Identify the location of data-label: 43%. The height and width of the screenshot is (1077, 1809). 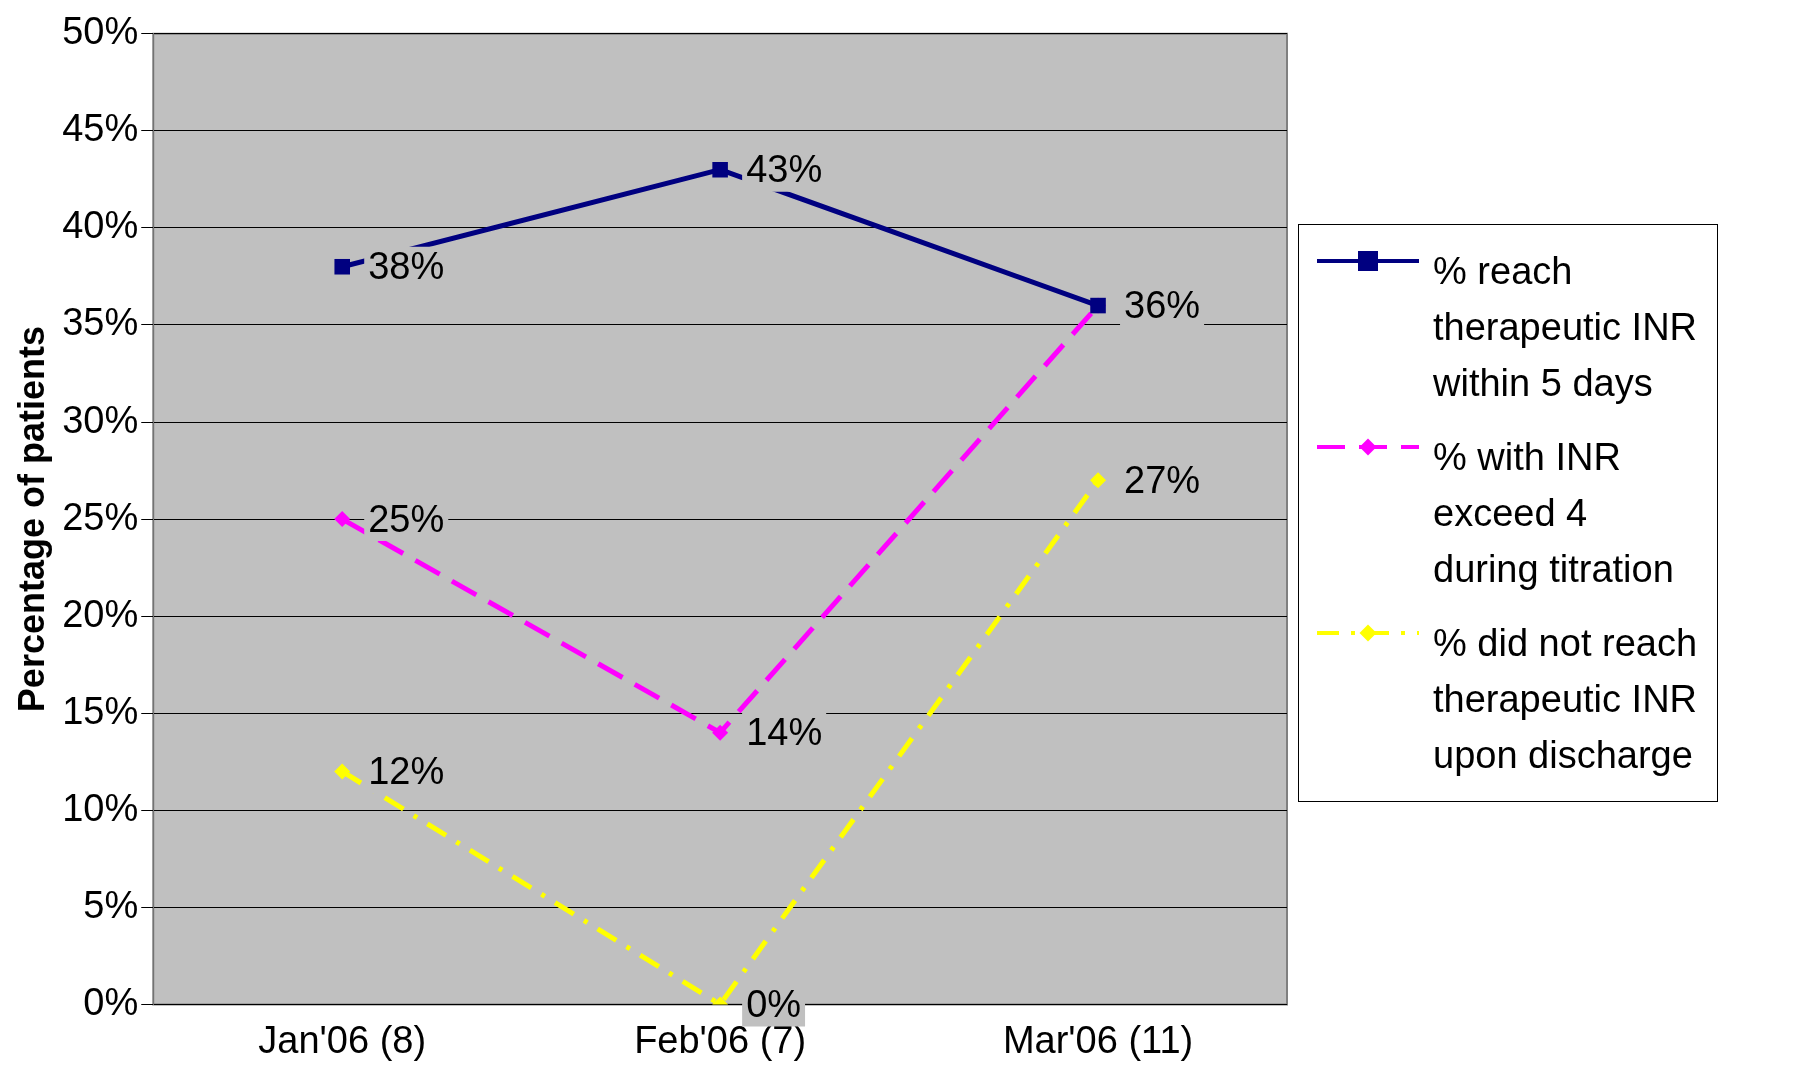
(784, 169).